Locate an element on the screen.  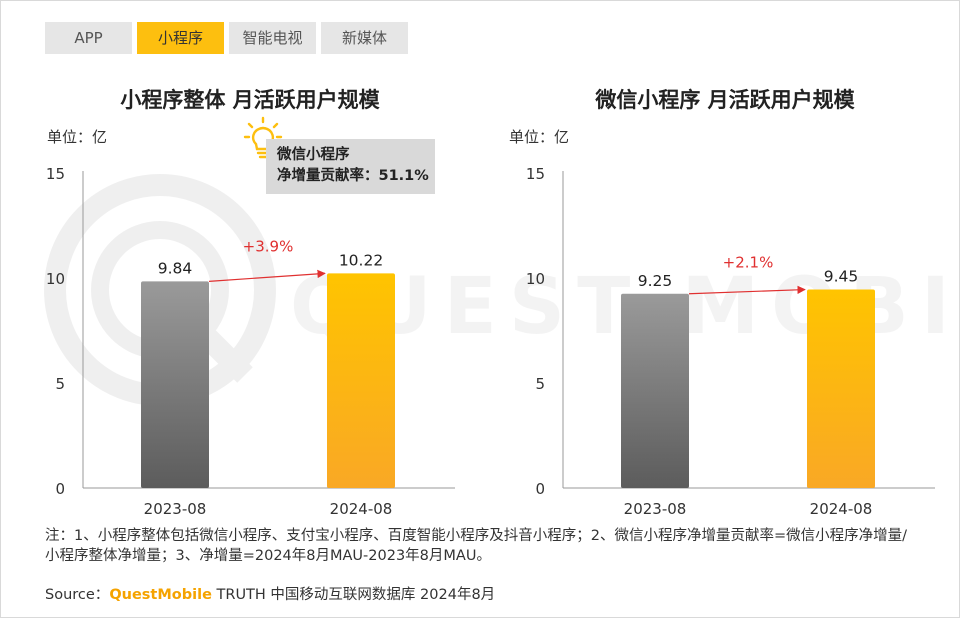
chart-title-right: 微信小程序 月活跃用户规模 is located at coordinates (725, 100).